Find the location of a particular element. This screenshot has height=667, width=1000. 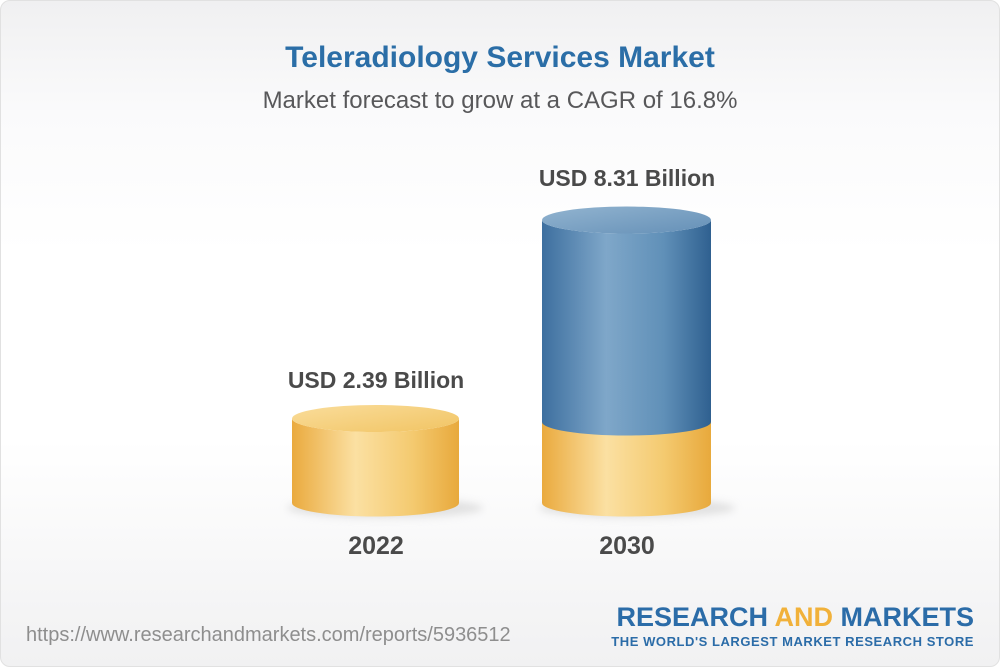

bar-2030-growth-segment is located at coordinates (626, 328).